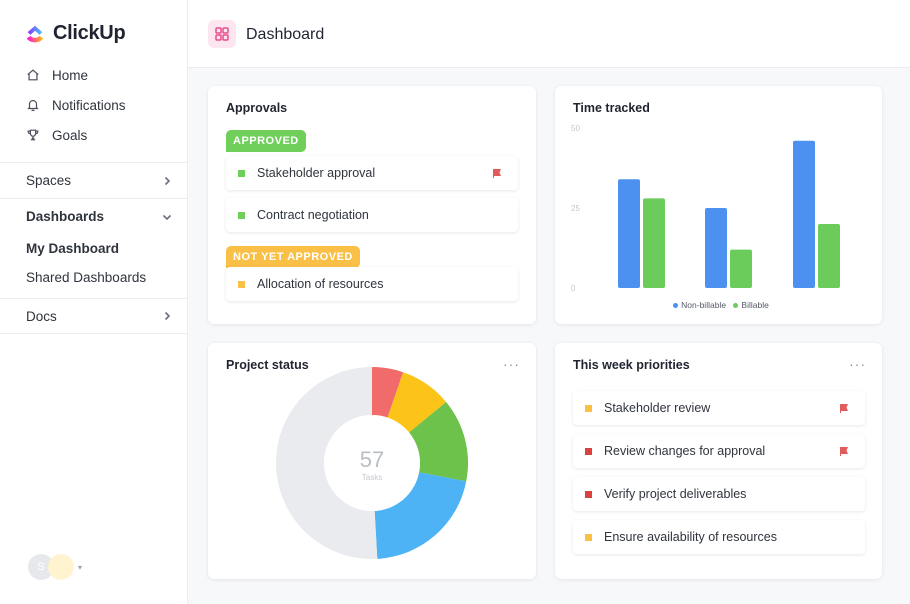  I want to click on caret-down-icon: ▾, so click(80, 567).